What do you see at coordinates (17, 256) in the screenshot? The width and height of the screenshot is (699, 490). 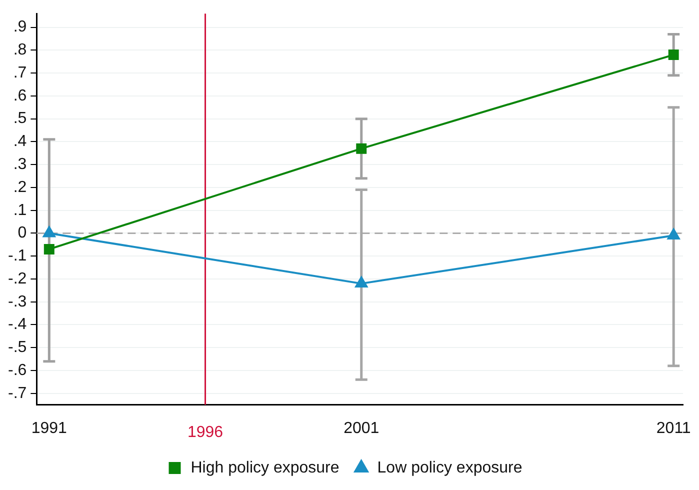 I see `y-tick-label: -.1` at bounding box center [17, 256].